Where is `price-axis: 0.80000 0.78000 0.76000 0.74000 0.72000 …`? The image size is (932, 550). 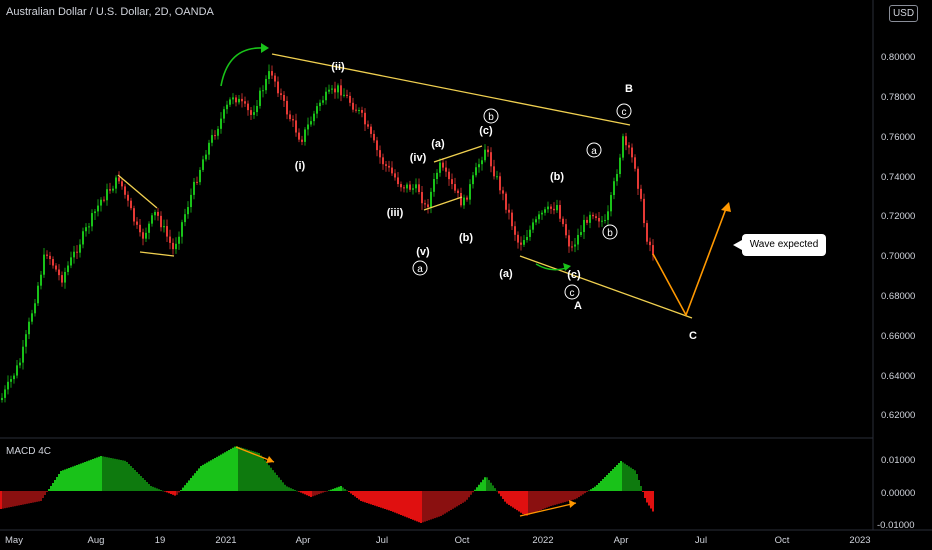
price-axis: 0.80000 0.78000 0.76000 0.74000 0.72000 … is located at coordinates (898, 236).